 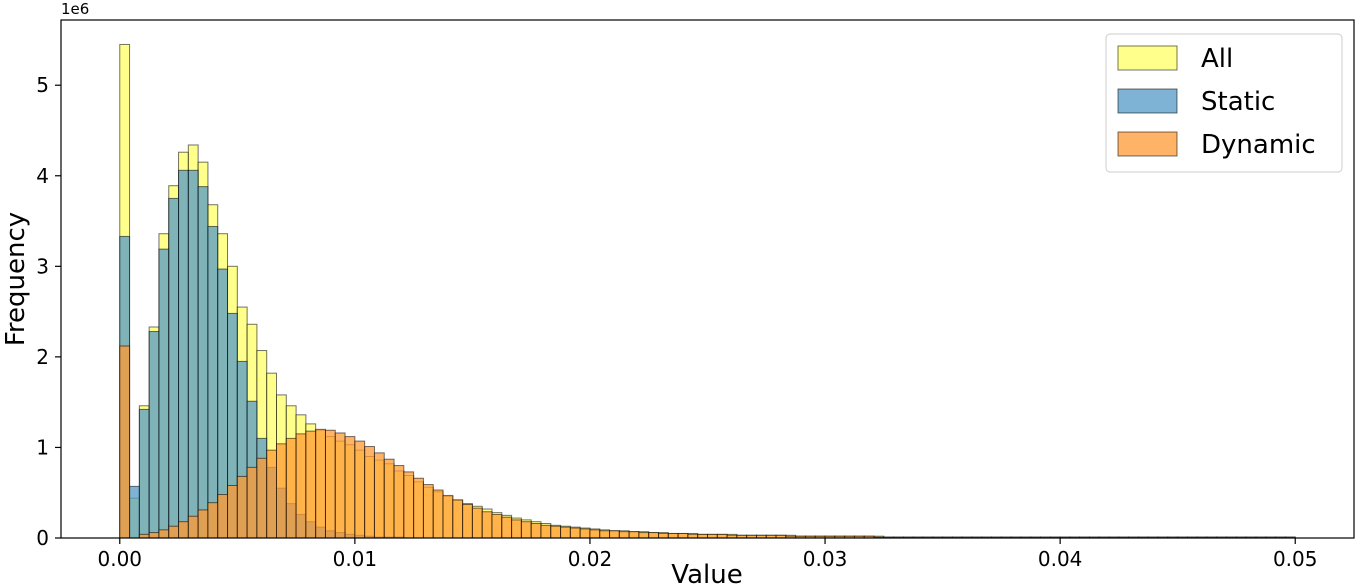 What do you see at coordinates (42, 538) in the screenshot?
I see `y-tick-label: 0` at bounding box center [42, 538].